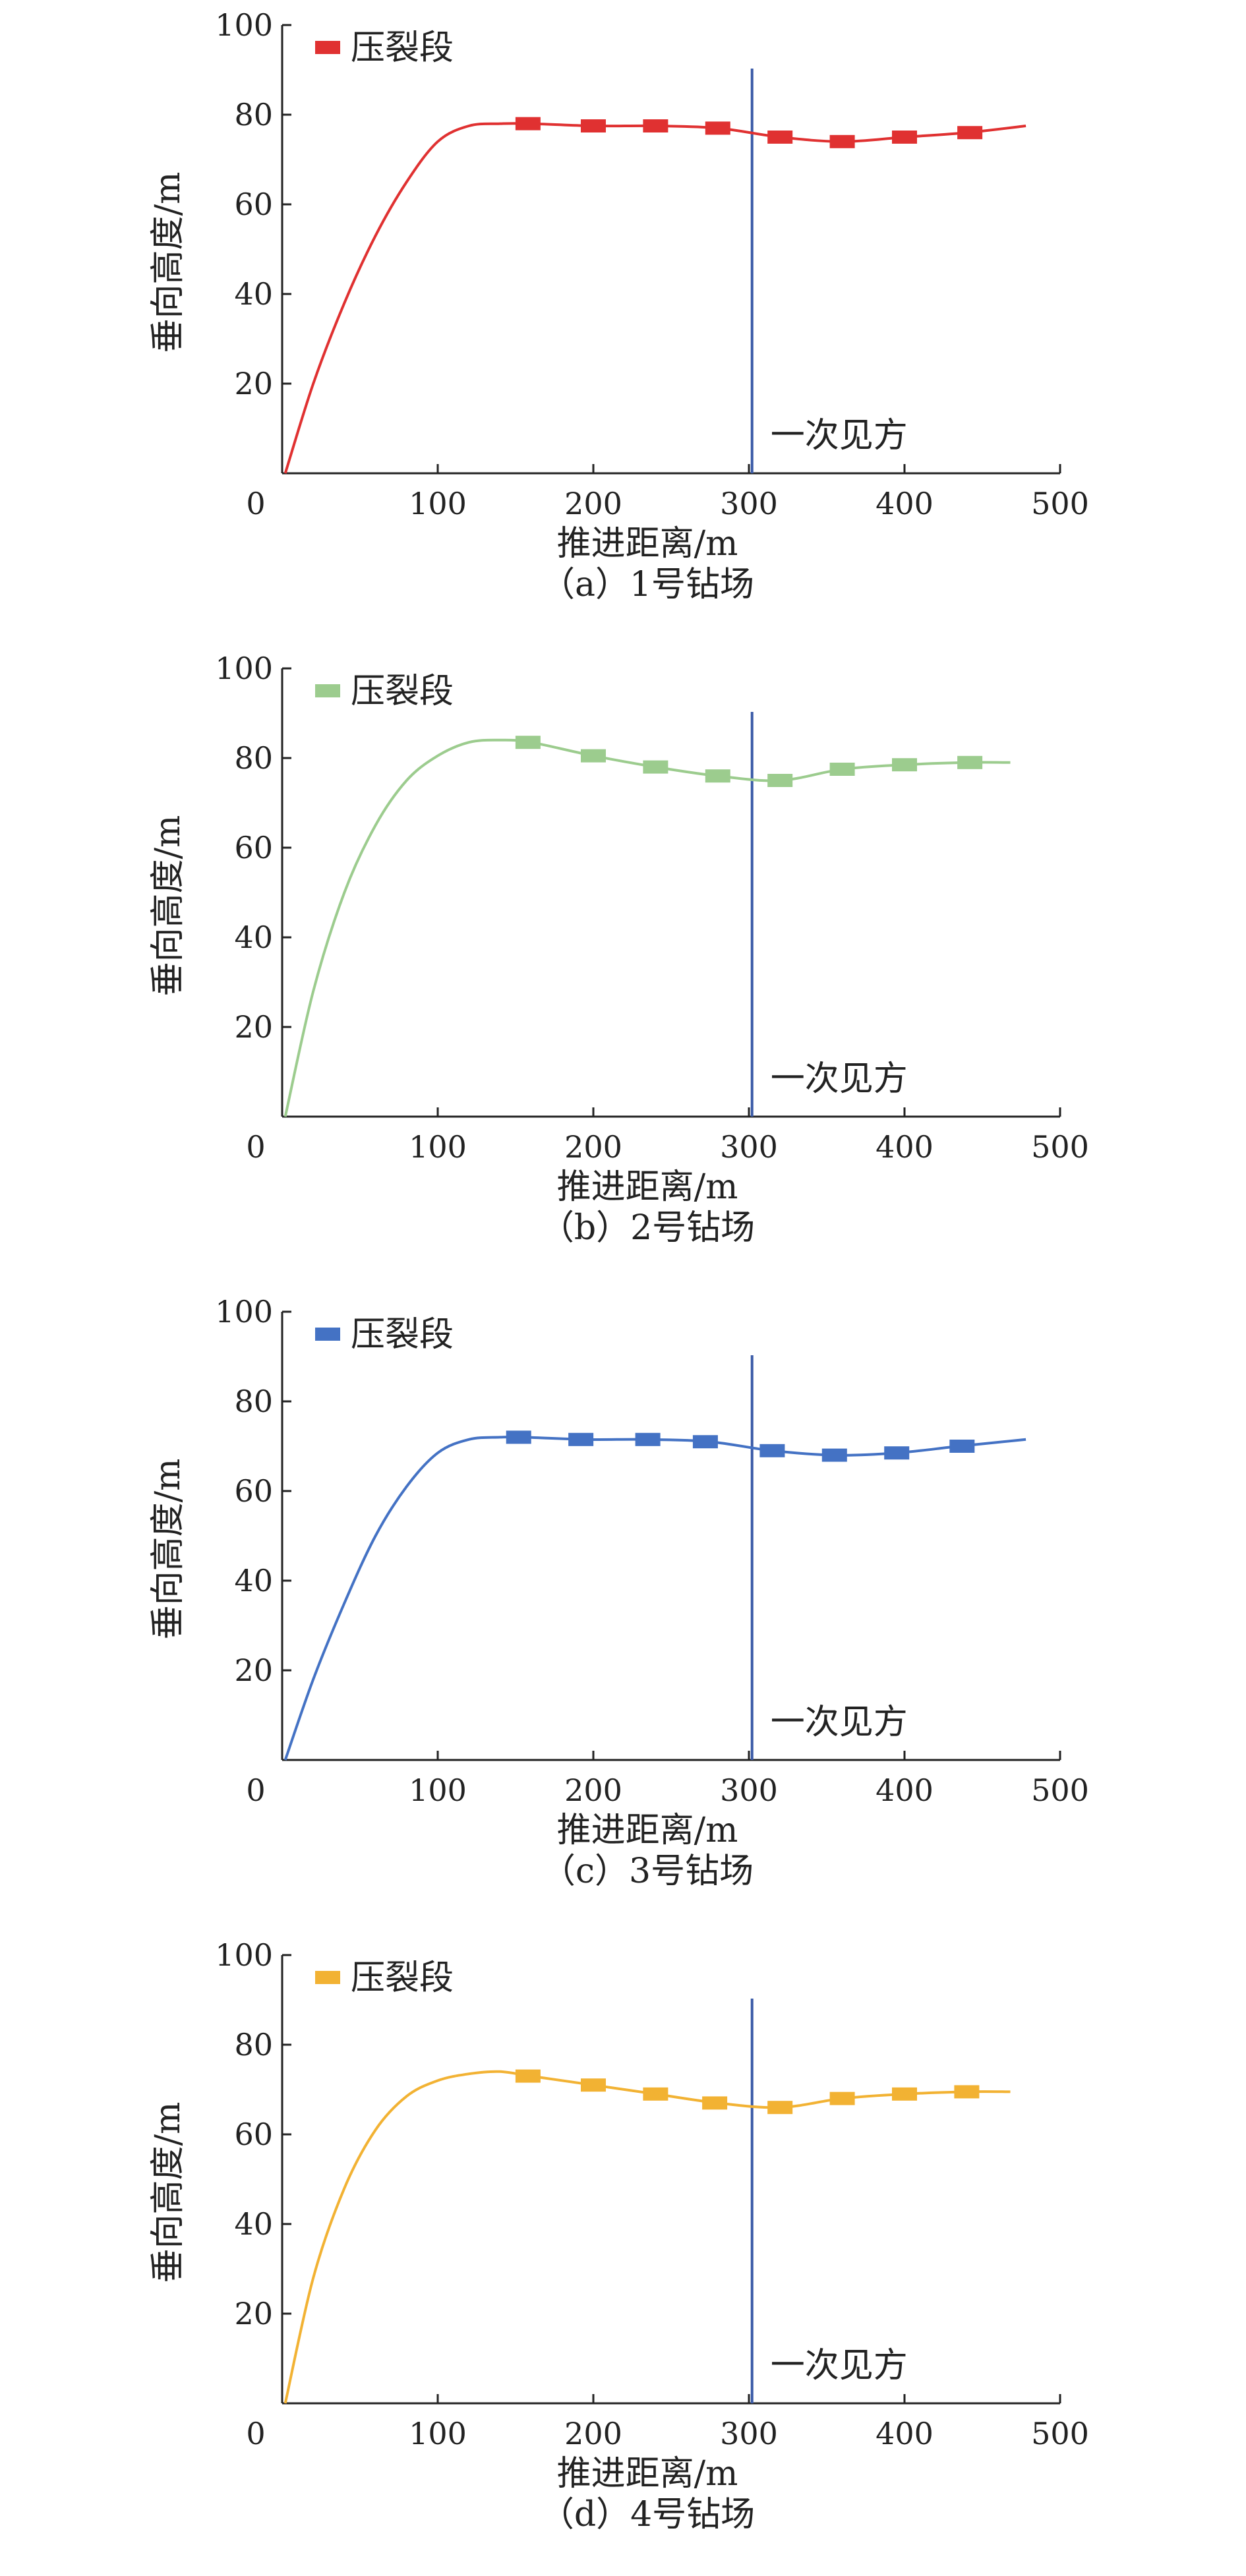 The height and width of the screenshot is (2576, 1246). What do you see at coordinates (647, 1228) in the screenshot?
I see `panel-caption: （b）2号钻场` at bounding box center [647, 1228].